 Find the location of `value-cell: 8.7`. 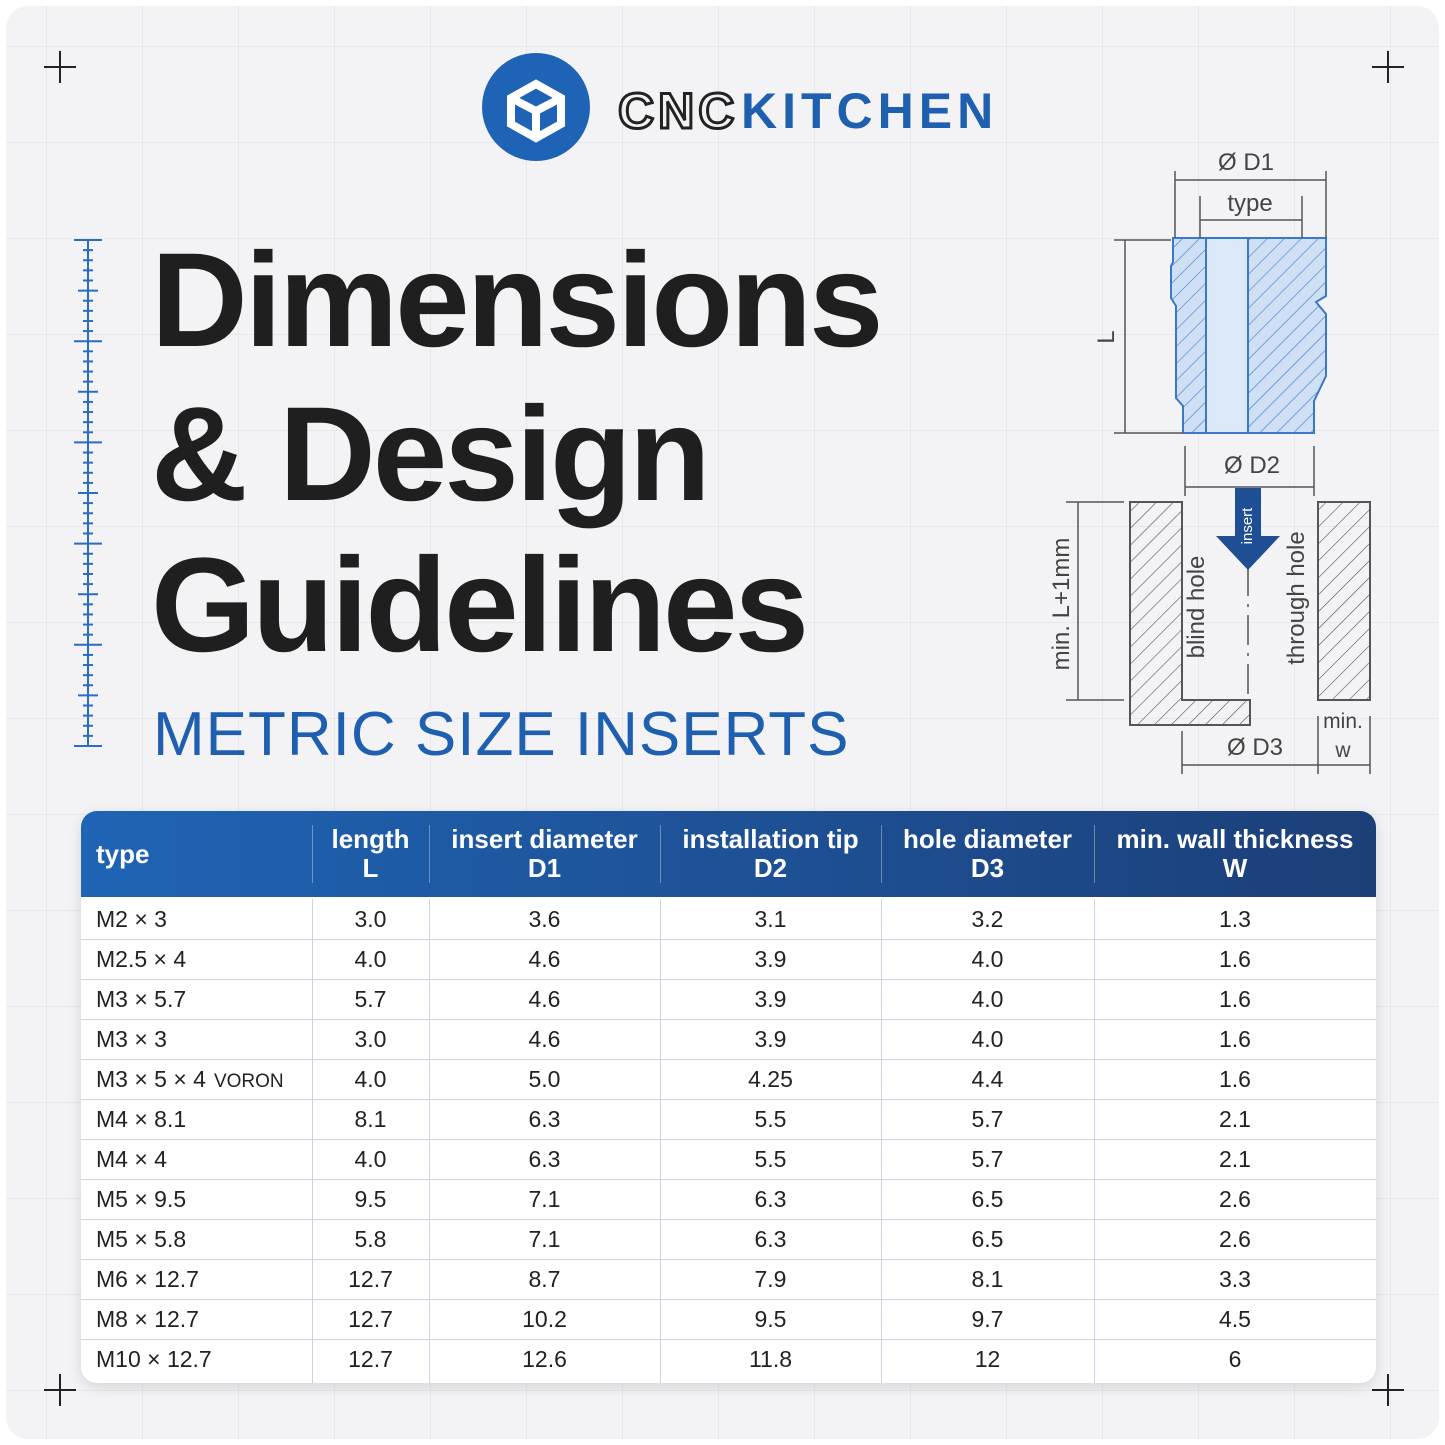

value-cell: 8.7 is located at coordinates (544, 1279).